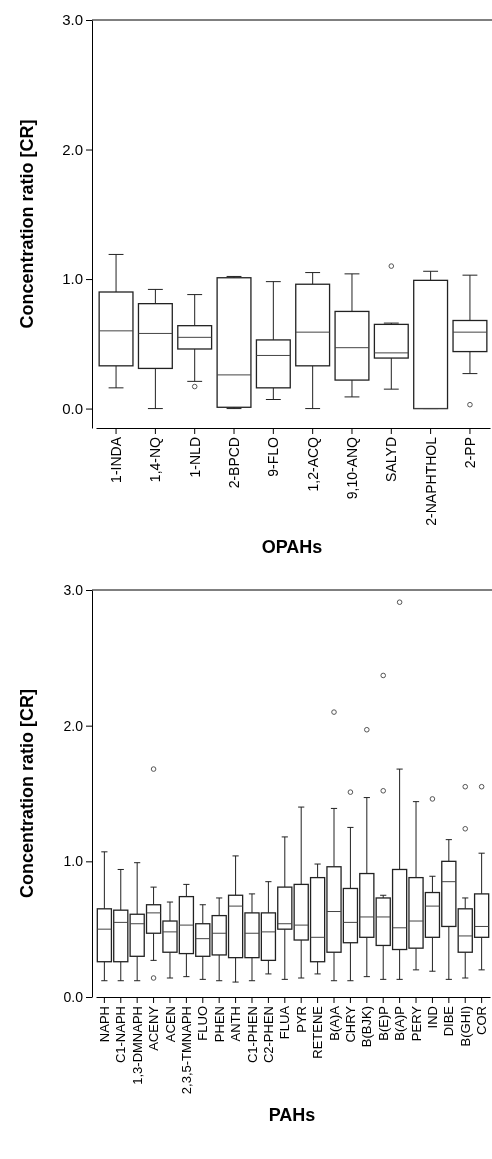 This screenshot has height=1159, width=492. What do you see at coordinates (194, 457) in the screenshot?
I see `x-tick-label: 1-NLD` at bounding box center [194, 457].